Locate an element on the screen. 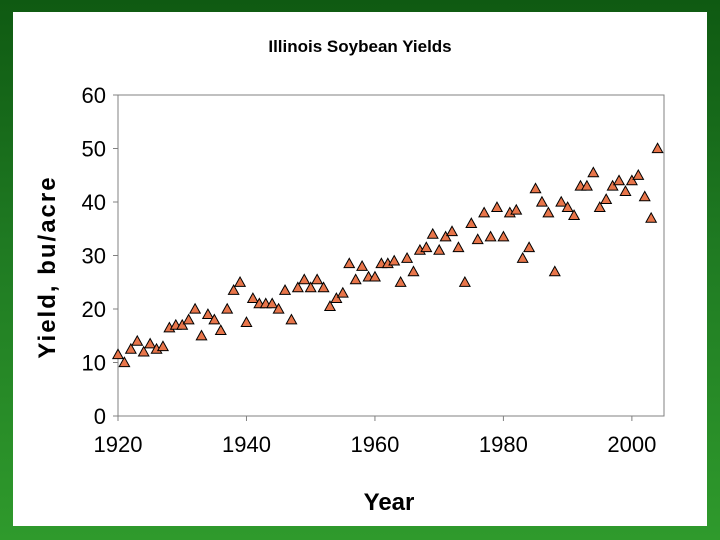  data-point-1935 is located at coordinates (214, 319).